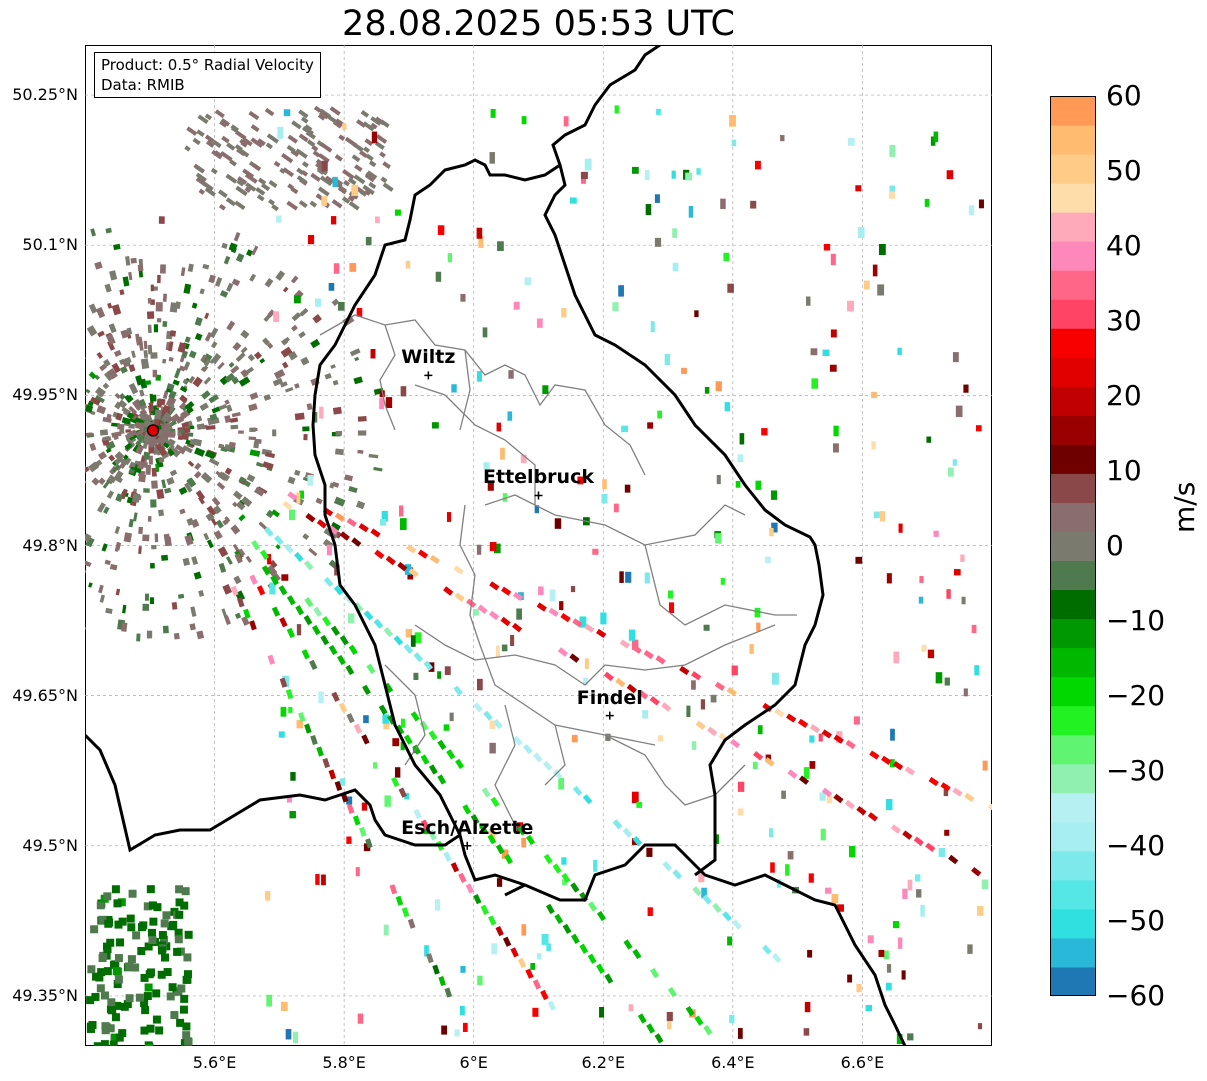 Image resolution: width=1207 pixels, height=1081 pixels. Describe the element at coordinates (50, 845) in the screenshot. I see `lat-tick-label: 49.5°N` at that location.